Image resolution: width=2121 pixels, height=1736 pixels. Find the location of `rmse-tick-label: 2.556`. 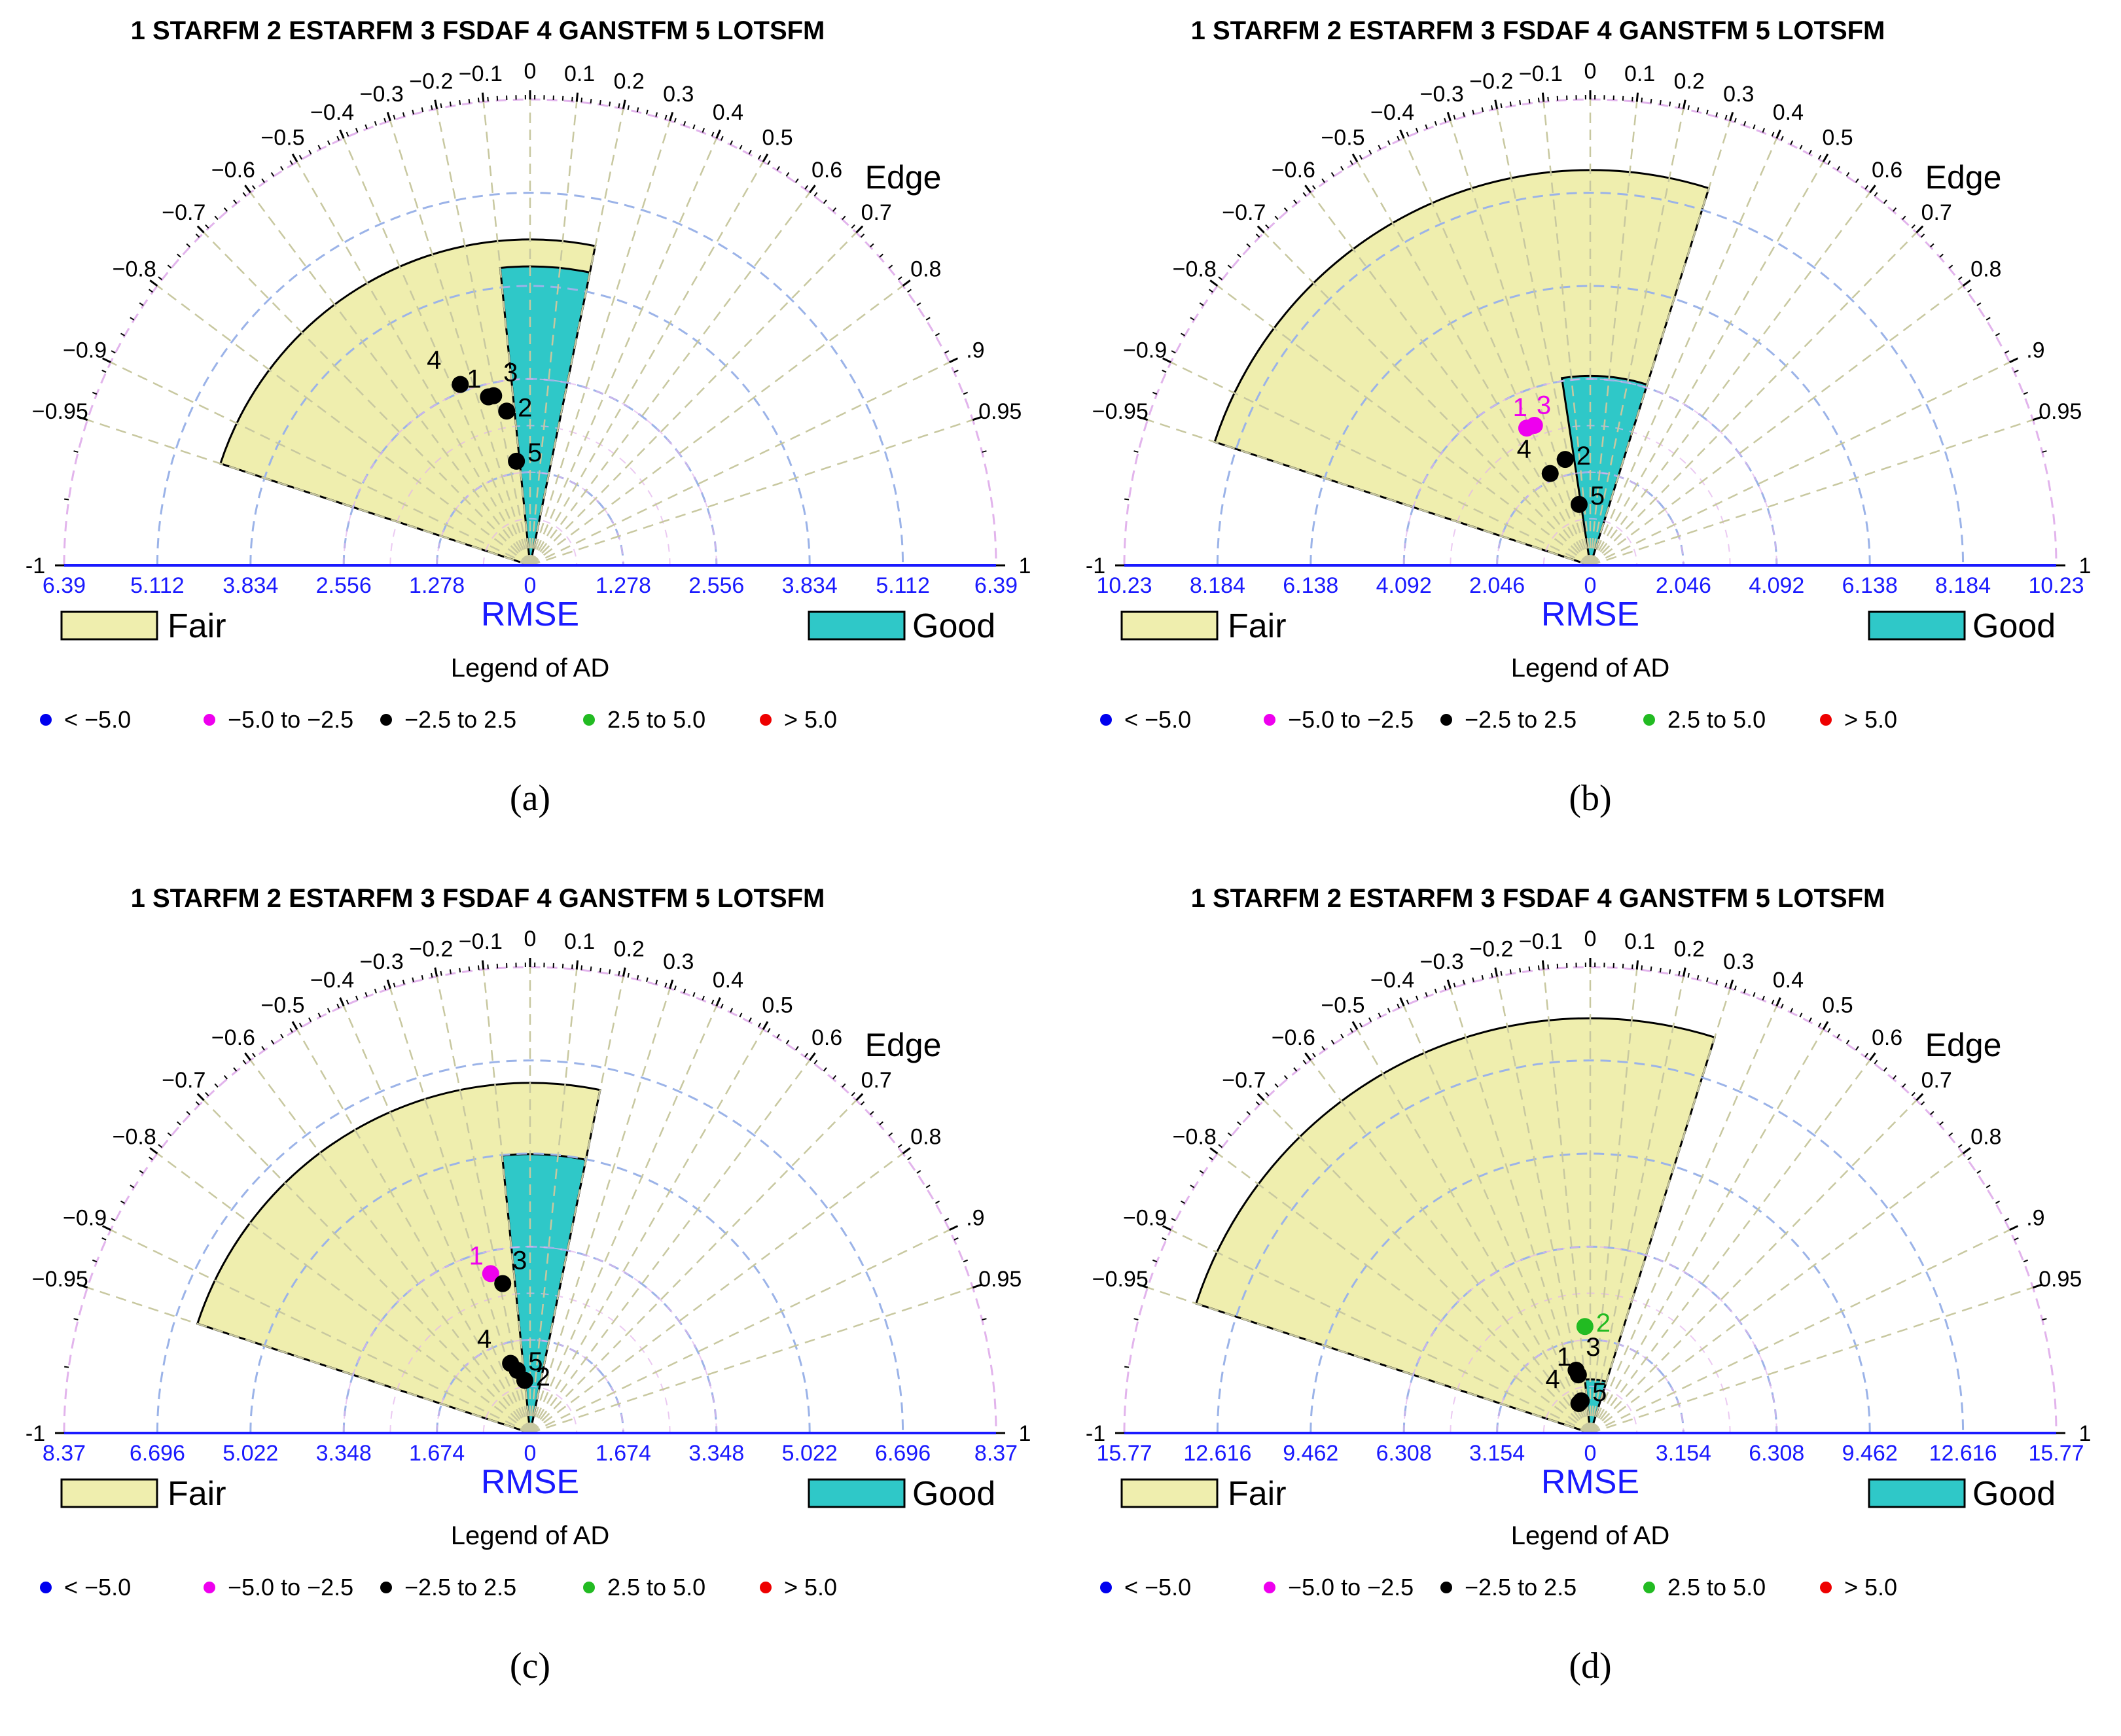

rmse-tick-label: 2.556 is located at coordinates (716, 585).